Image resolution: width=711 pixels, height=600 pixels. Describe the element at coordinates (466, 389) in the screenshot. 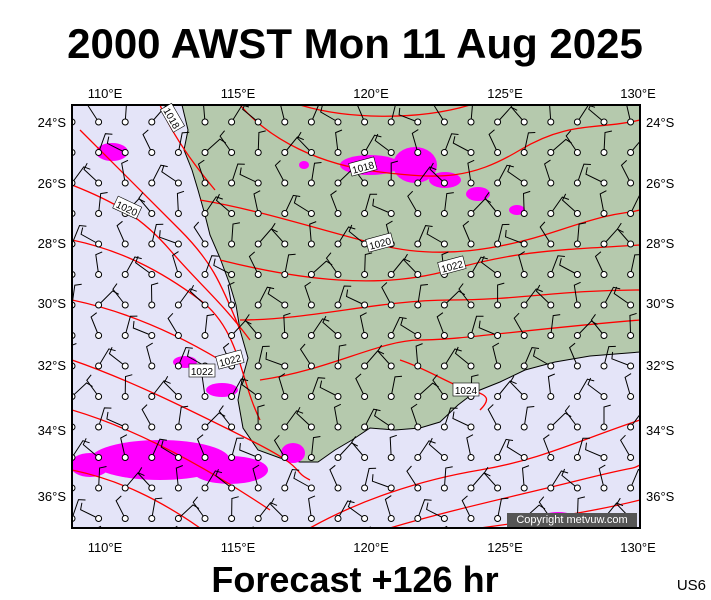

I see `isobar-label-box` at that location.